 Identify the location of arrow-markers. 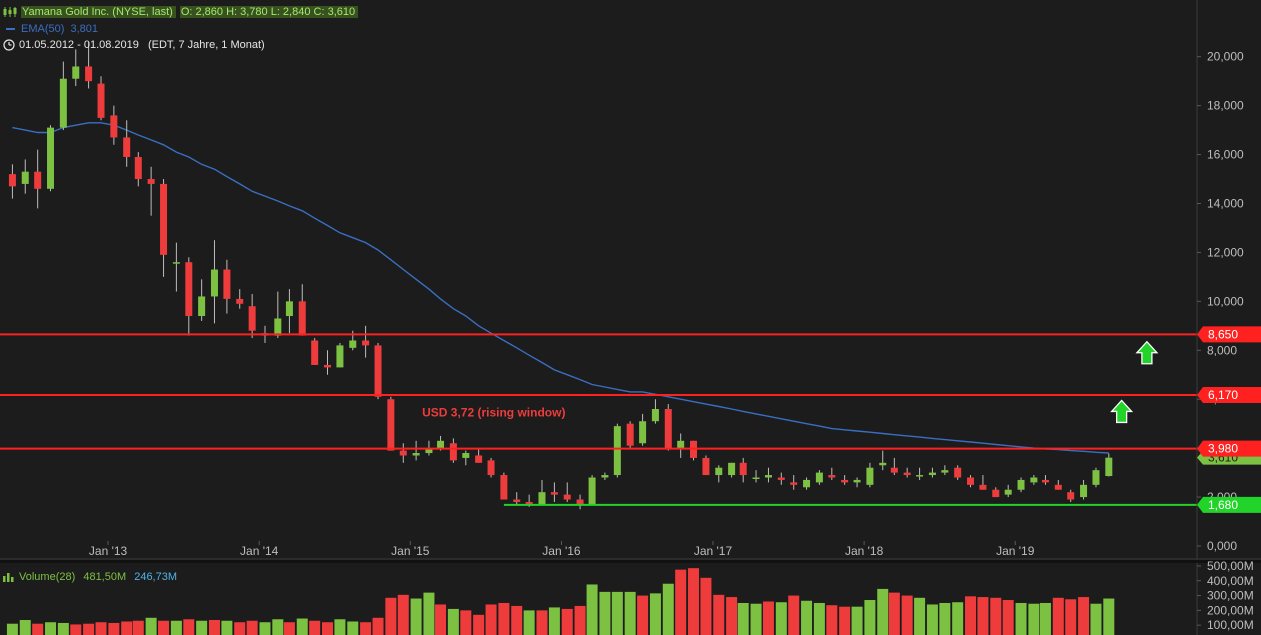
(1134, 382).